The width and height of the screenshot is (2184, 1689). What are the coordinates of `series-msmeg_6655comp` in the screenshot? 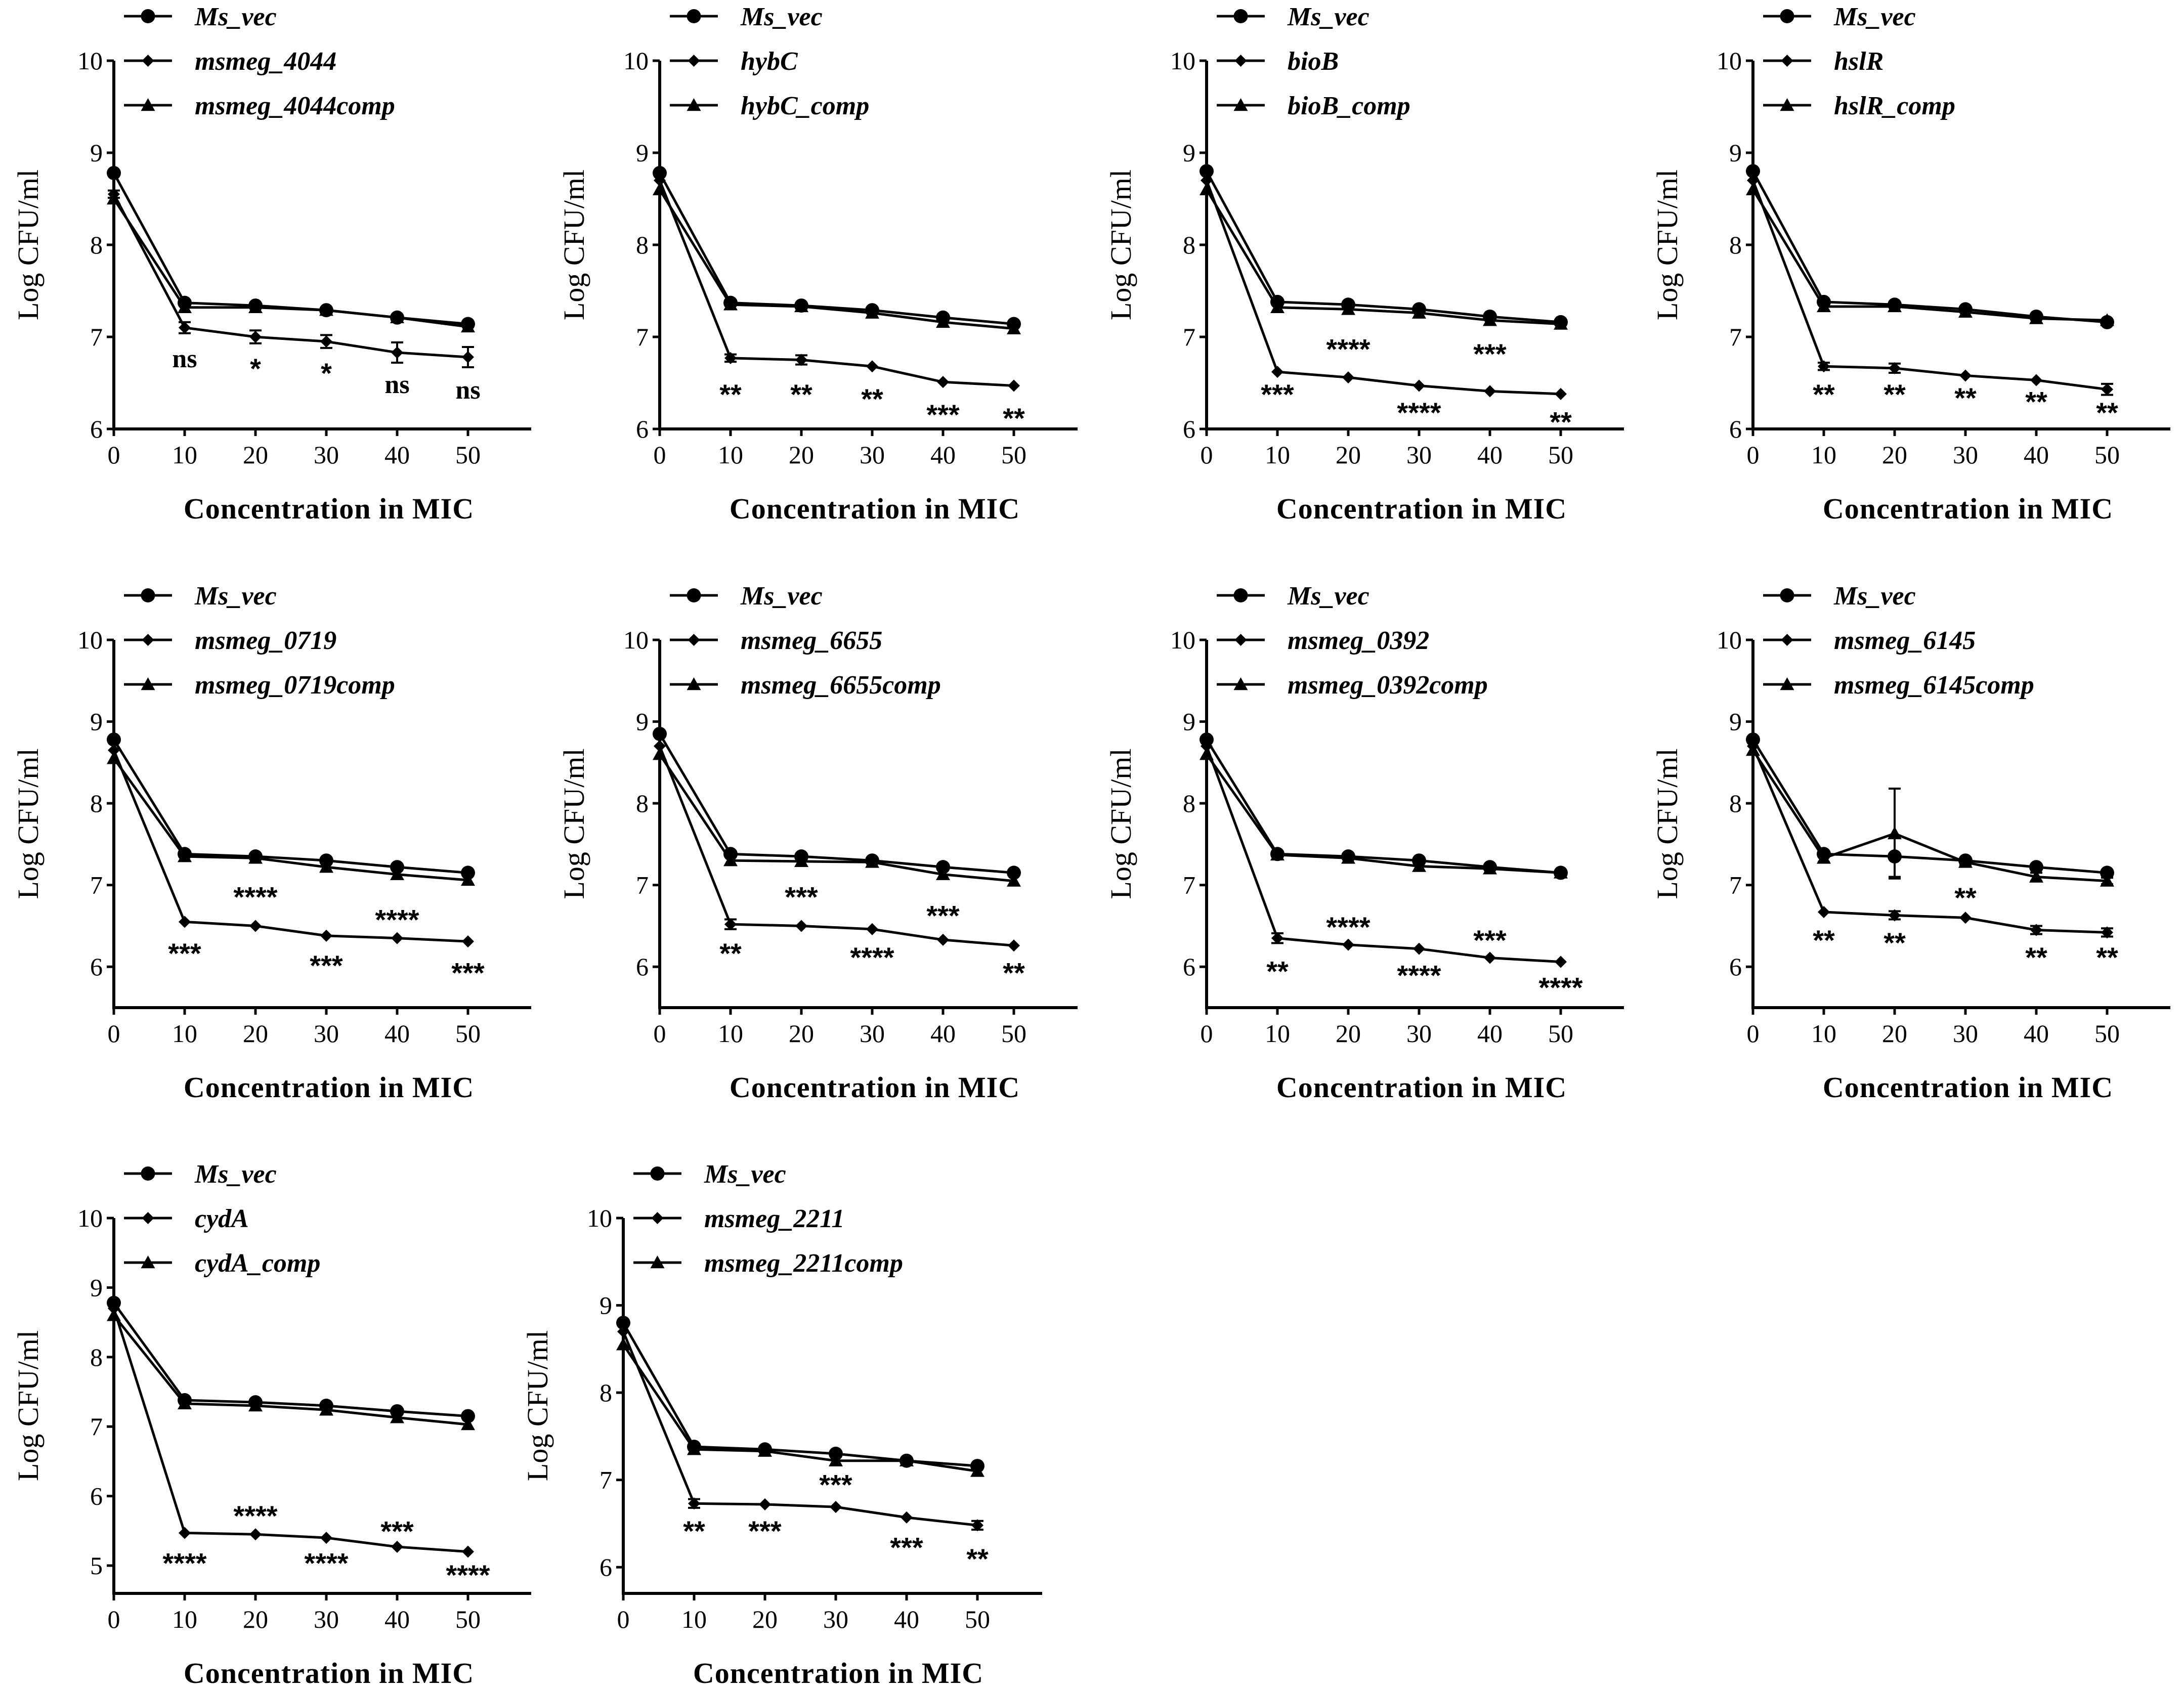 It's located at (837, 817).